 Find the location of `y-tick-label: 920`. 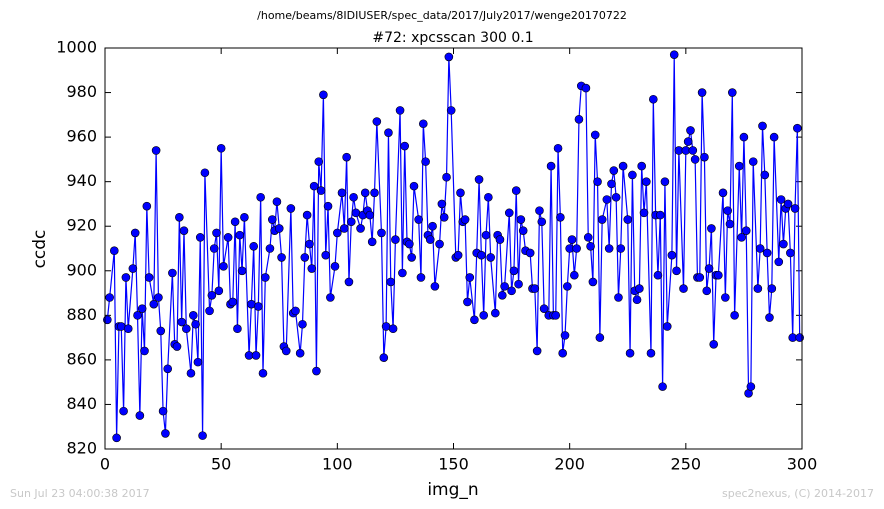

y-tick-label: 920 is located at coordinates (81, 225).